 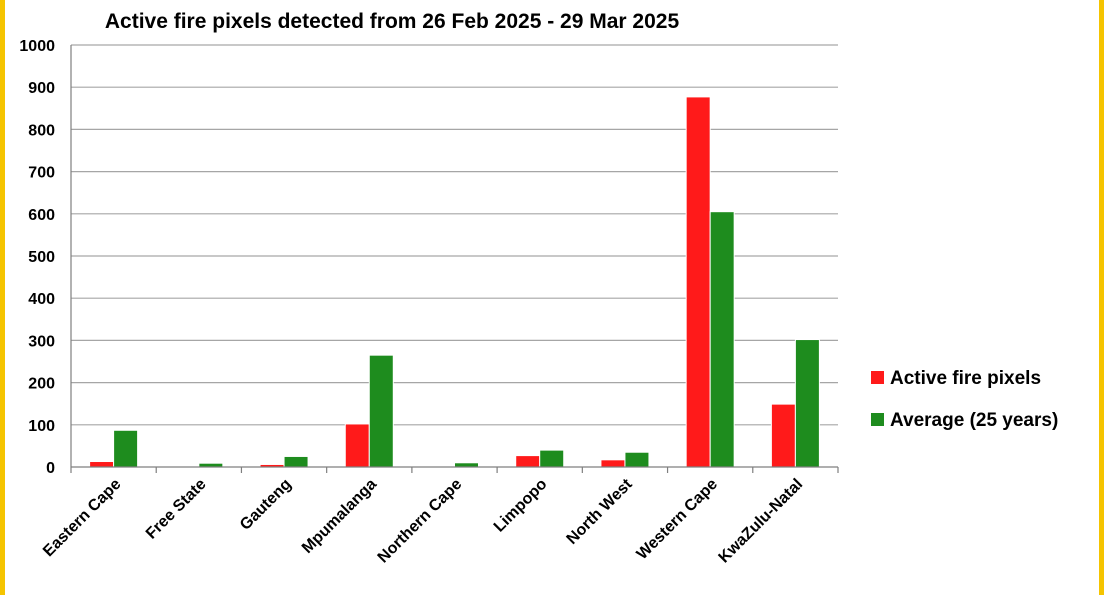 I want to click on y-tick-label: 200, so click(x=41, y=384).